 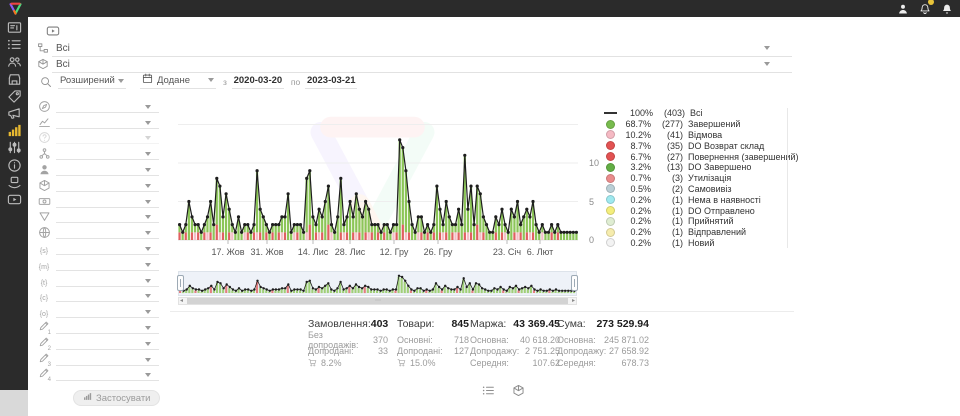 I want to click on legend-percent: 100%, so click(x=641, y=113).